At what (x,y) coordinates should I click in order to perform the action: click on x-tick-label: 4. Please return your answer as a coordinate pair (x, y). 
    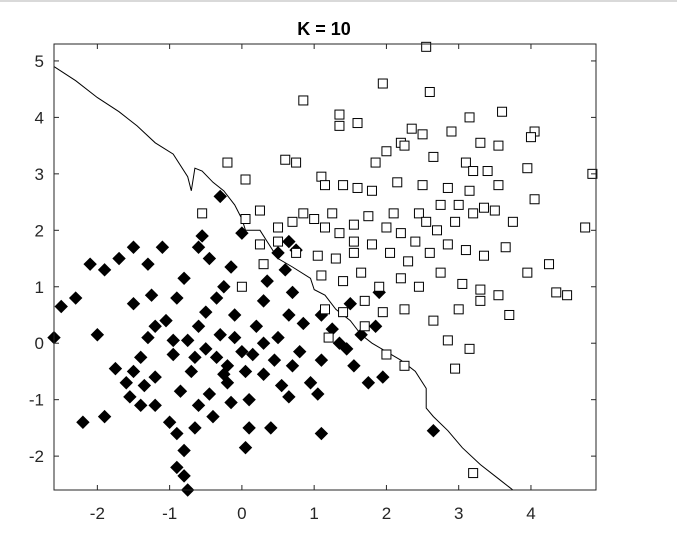
    Looking at the image, I should click on (530, 513).